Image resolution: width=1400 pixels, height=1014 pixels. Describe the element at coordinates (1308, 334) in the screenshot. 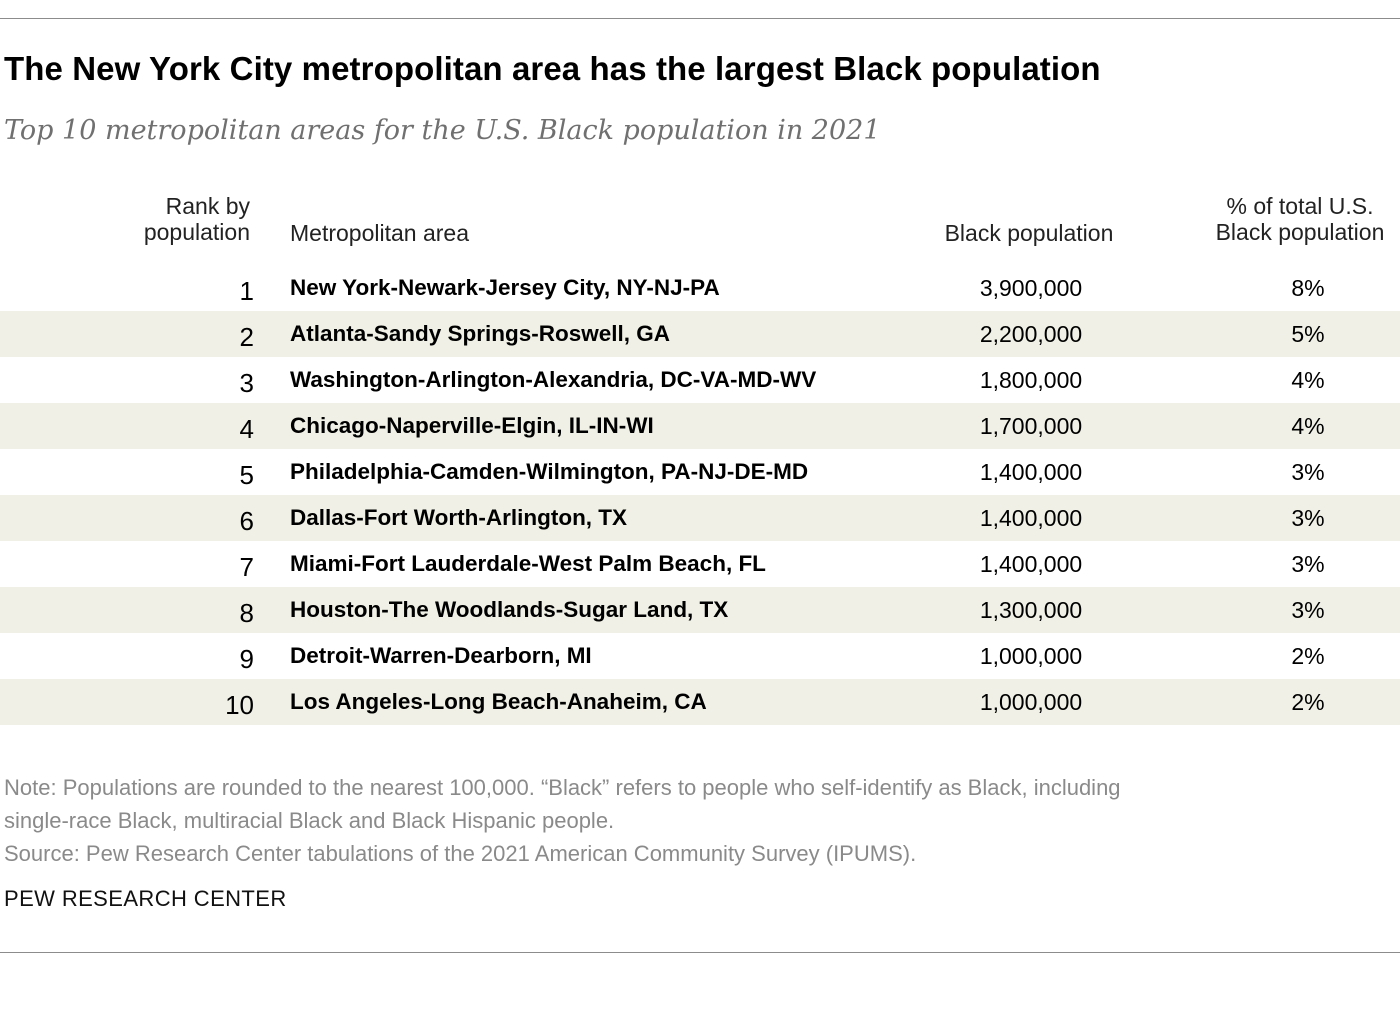

I see `percent-cell: 5%` at that location.